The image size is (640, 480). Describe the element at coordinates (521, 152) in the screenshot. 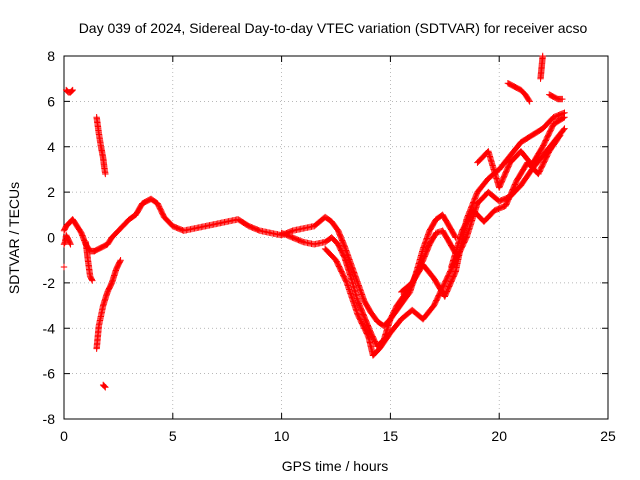

I see `series-track-f` at that location.